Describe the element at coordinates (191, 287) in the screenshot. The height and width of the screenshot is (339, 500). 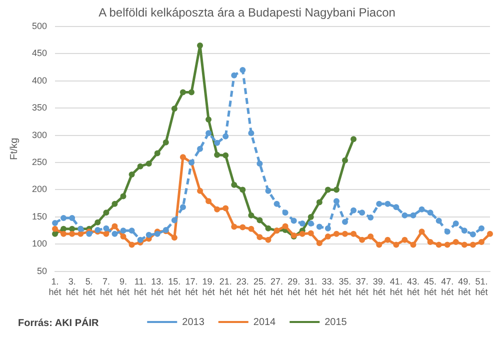
I see `x-tick-label: 17. hét` at that location.